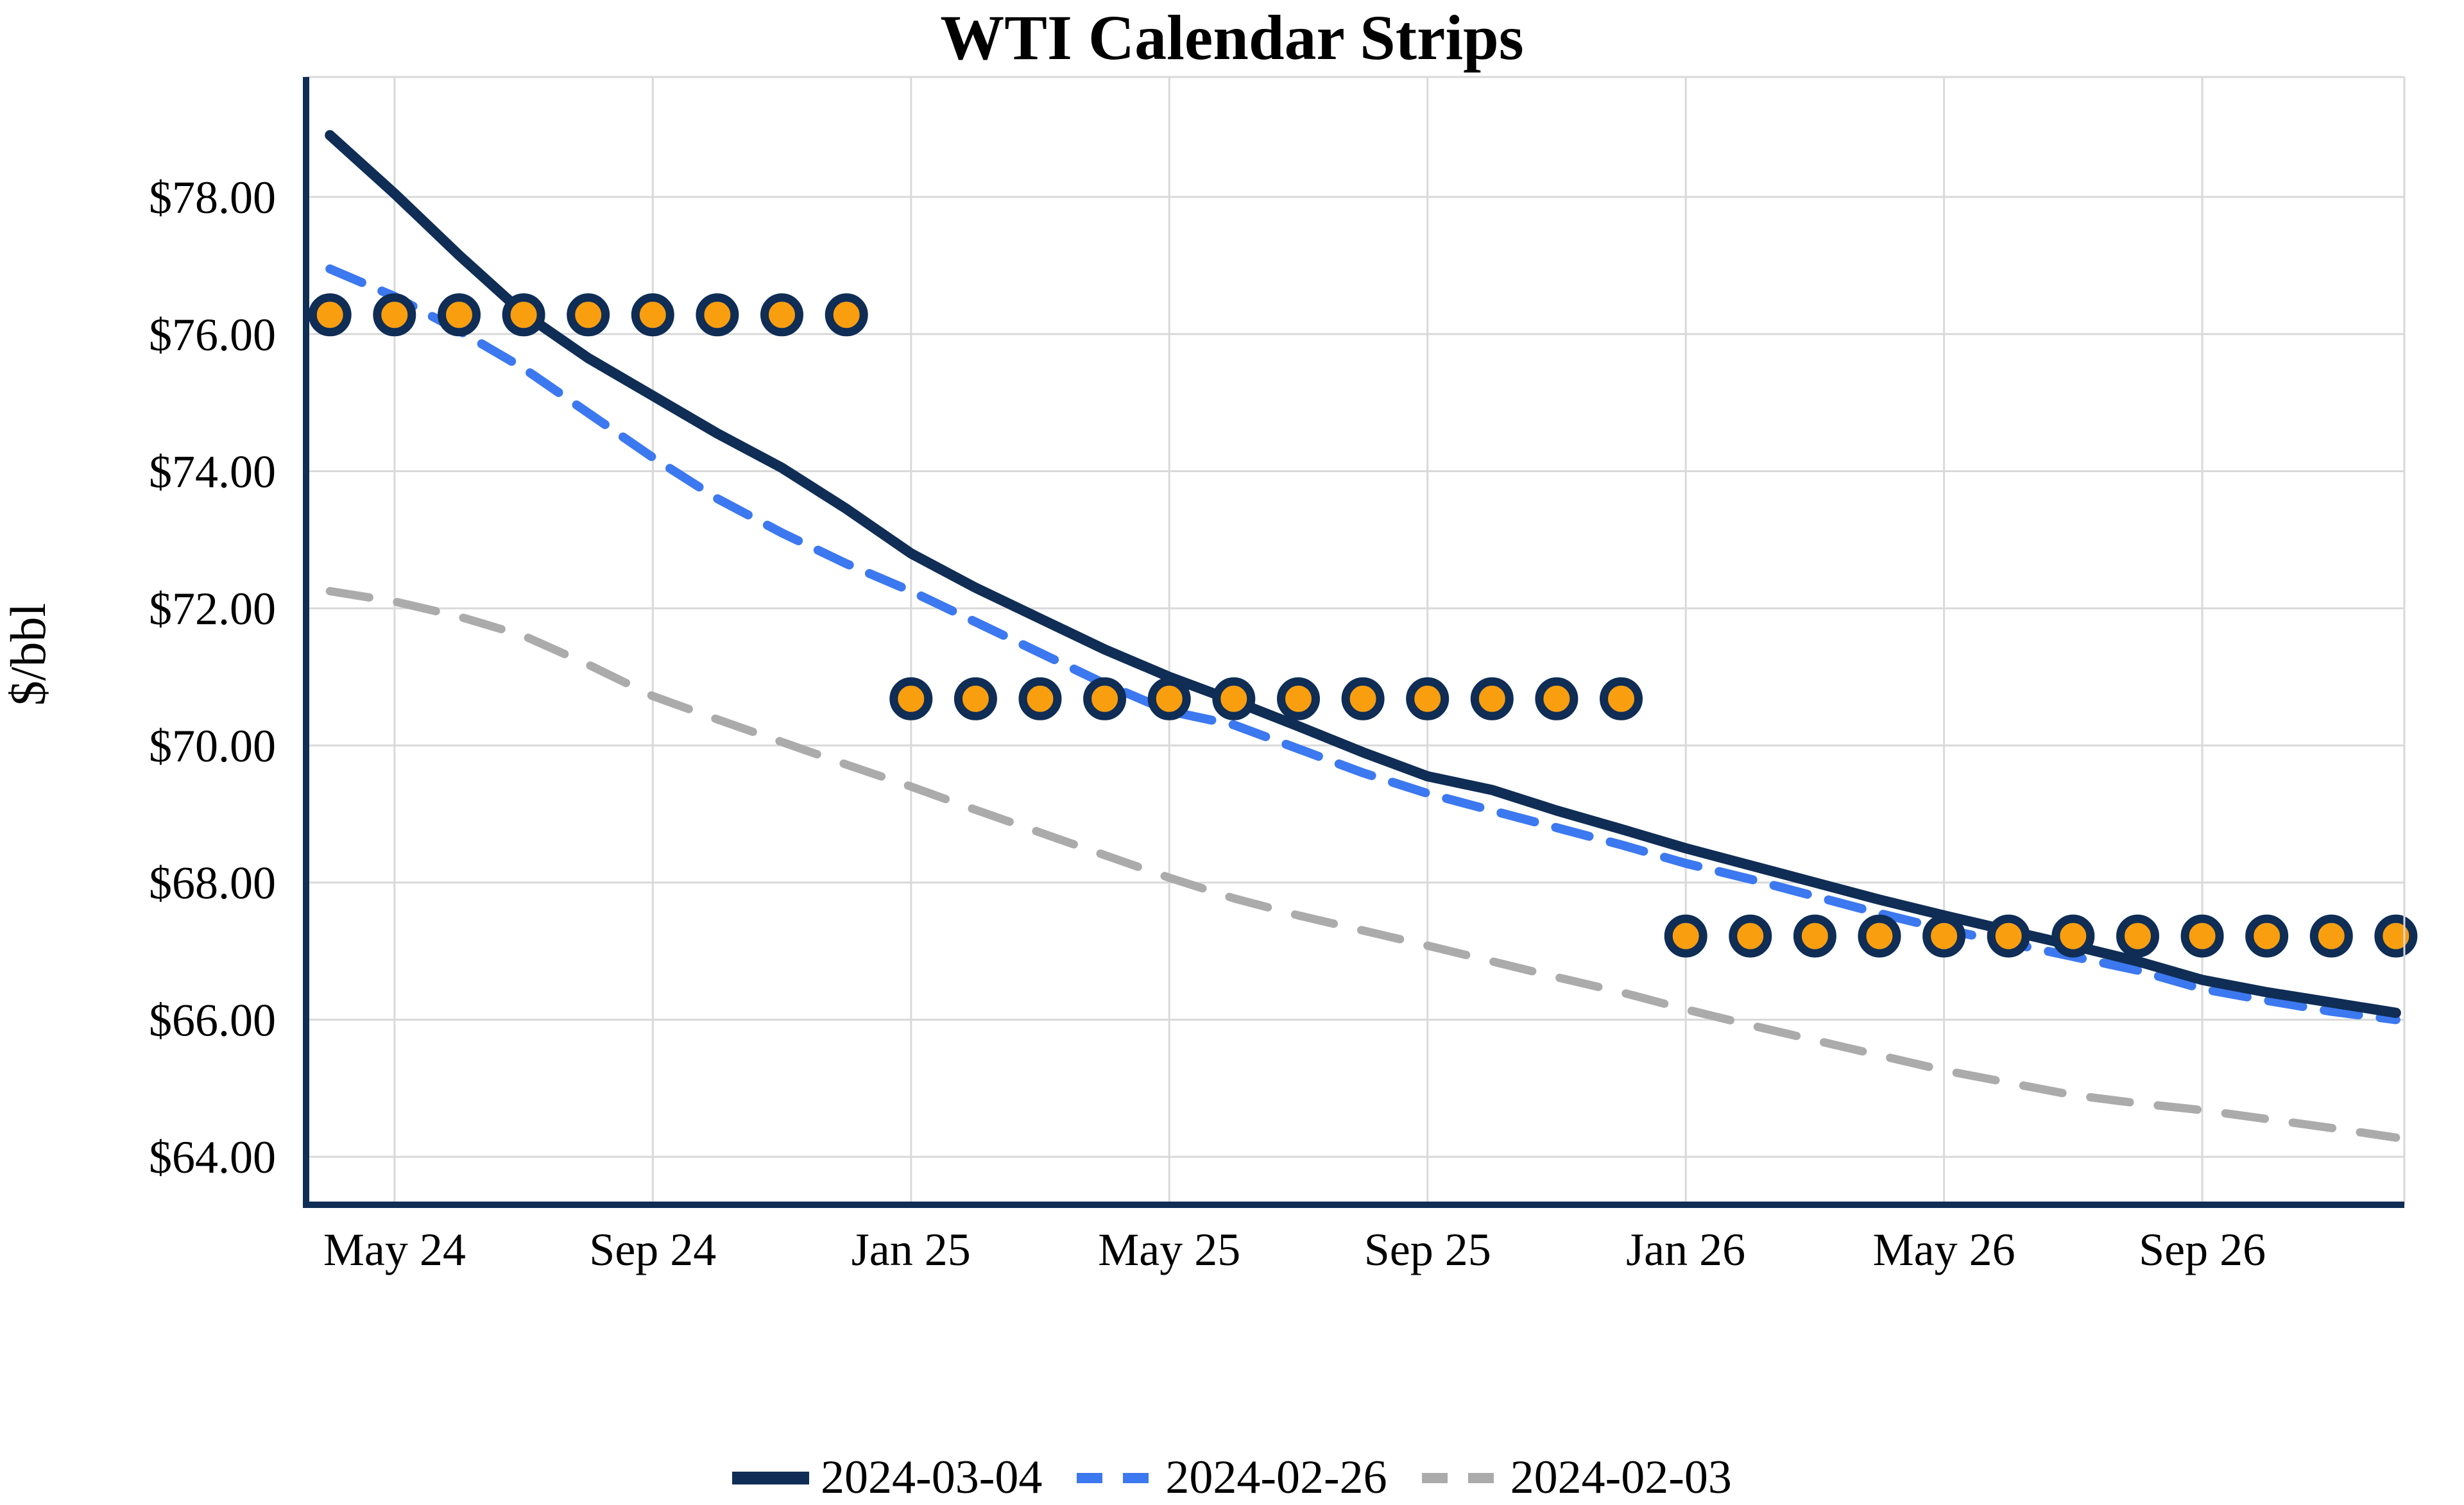 The image size is (2464, 1505). I want to click on legend: 2024-03-04 2024-02-26 2024-02-03, so click(1232, 1477).